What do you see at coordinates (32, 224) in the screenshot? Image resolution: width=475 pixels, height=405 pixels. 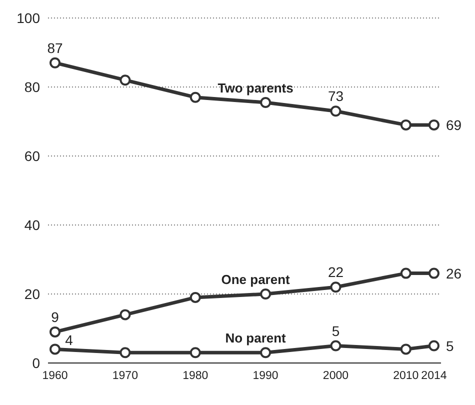 I see `y-tick-label: 40` at bounding box center [32, 224].